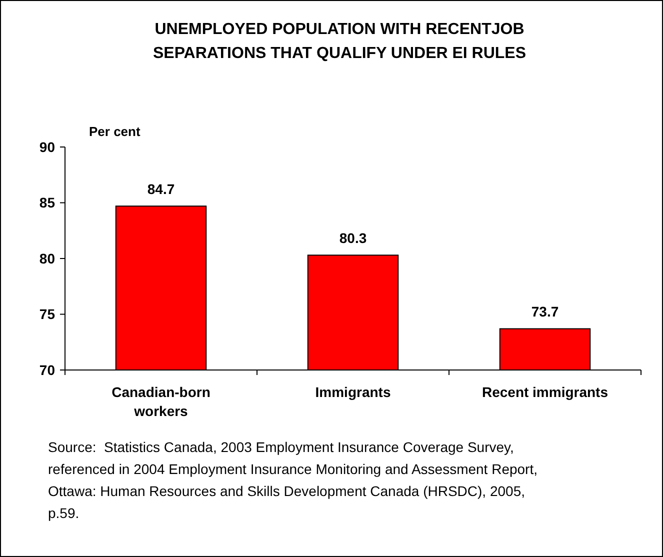 The height and width of the screenshot is (557, 663). Describe the element at coordinates (47, 146) in the screenshot. I see `y-tick-label: 90` at that location.